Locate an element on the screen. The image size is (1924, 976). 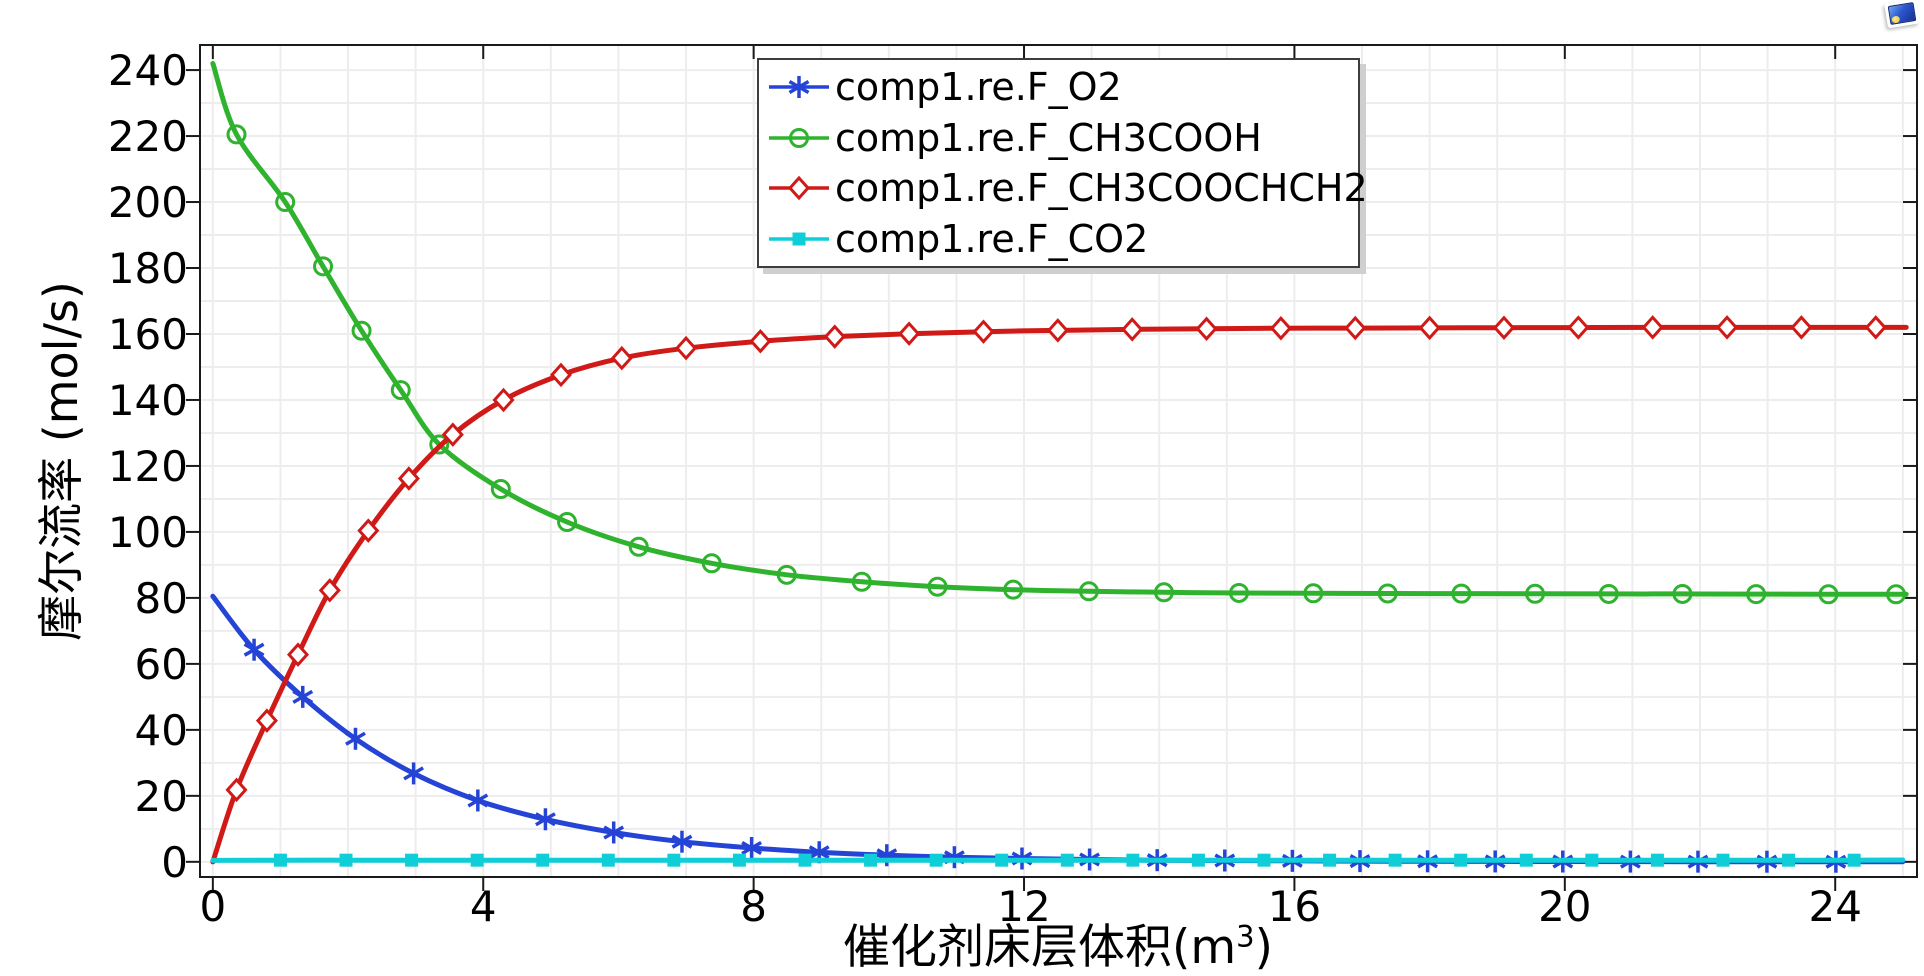
y-tick-label: 160 is located at coordinates (148, 334).